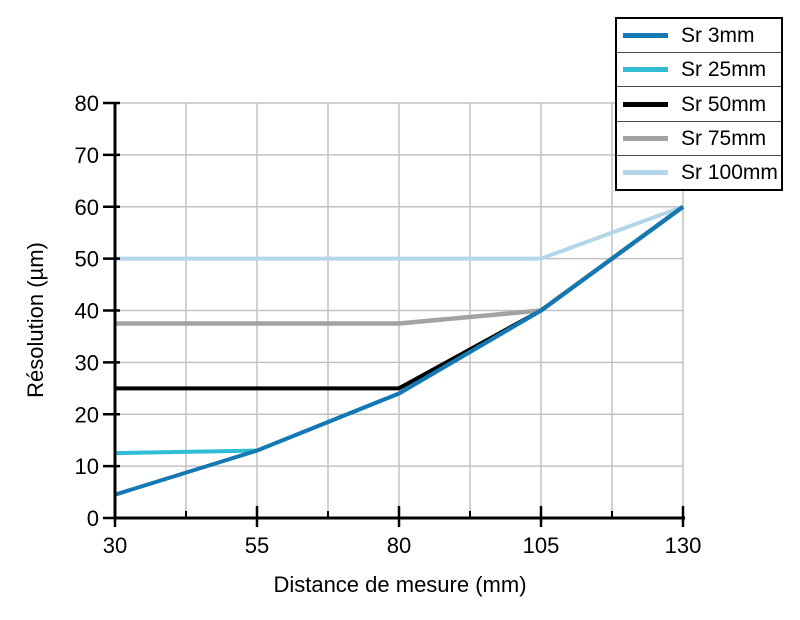  I want to click on x-tick-label: 80, so click(399, 545).